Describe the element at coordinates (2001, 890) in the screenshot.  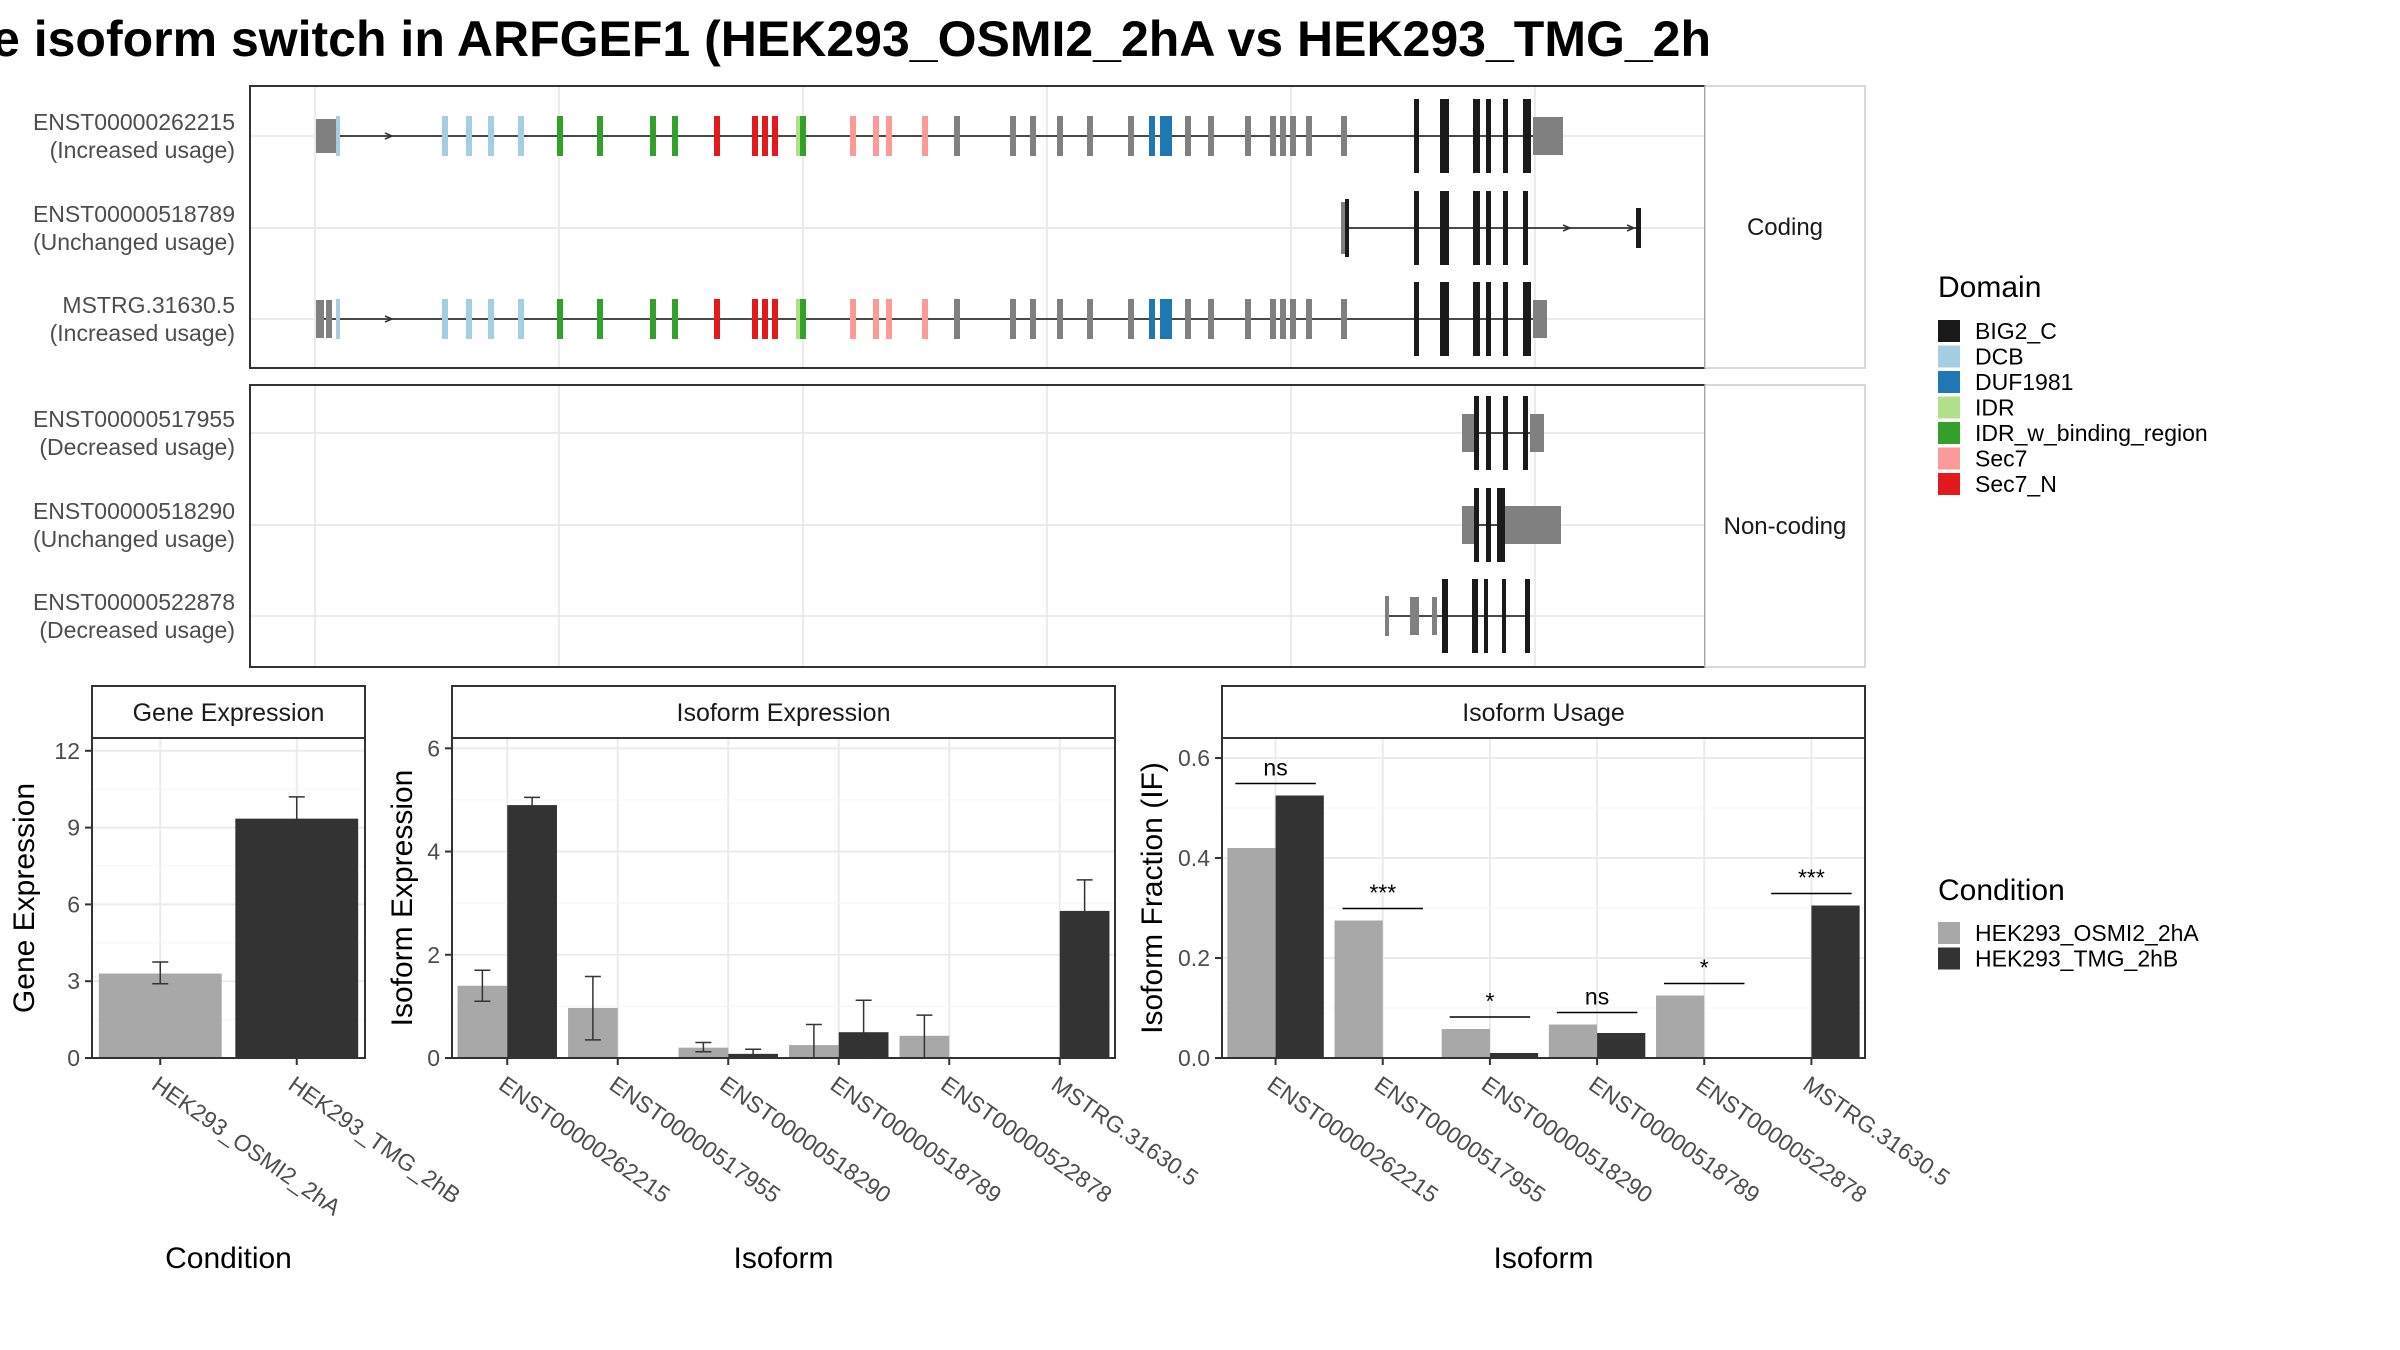
I see `condition-legend-title: Condition` at that location.